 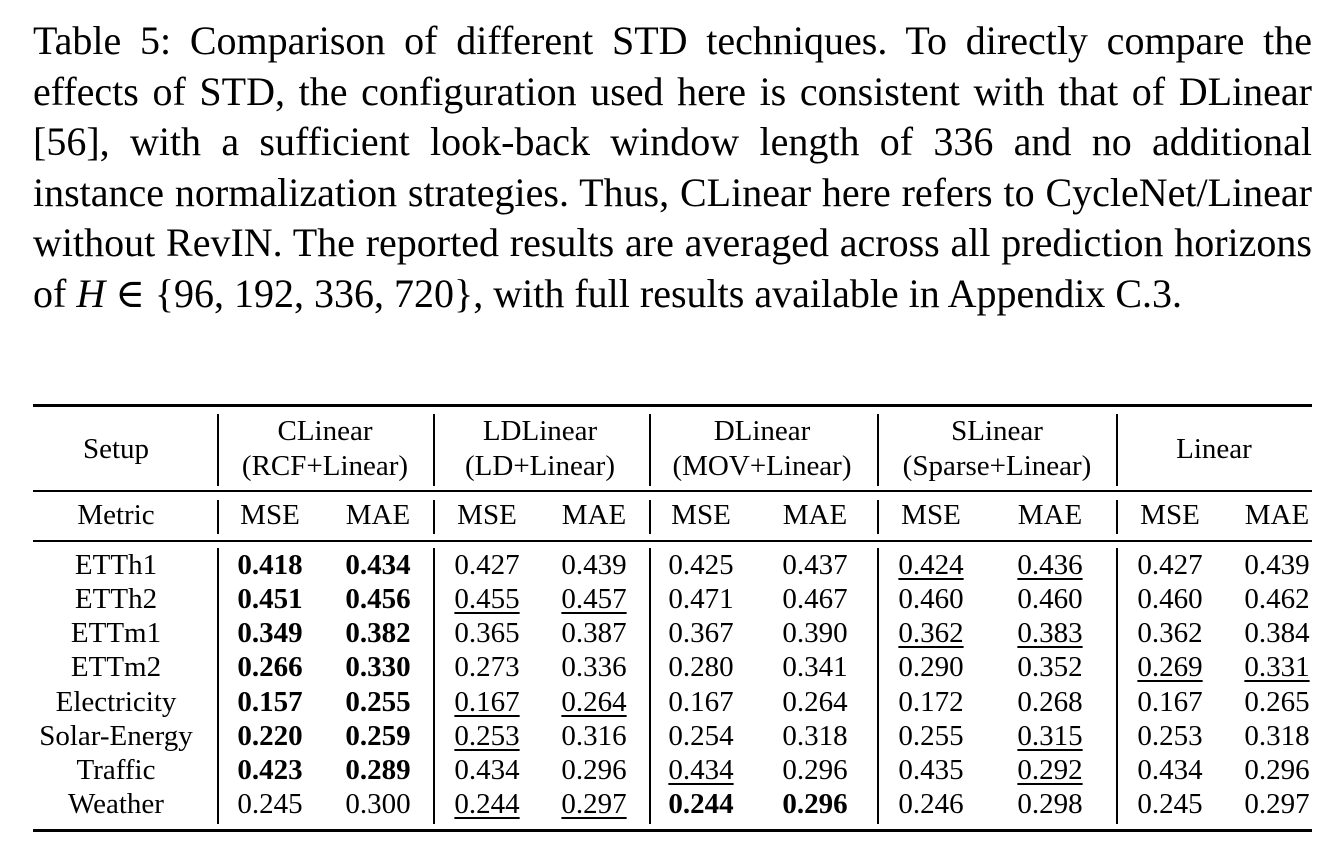 I want to click on dataset-name: ETTm1, so click(x=116, y=633).